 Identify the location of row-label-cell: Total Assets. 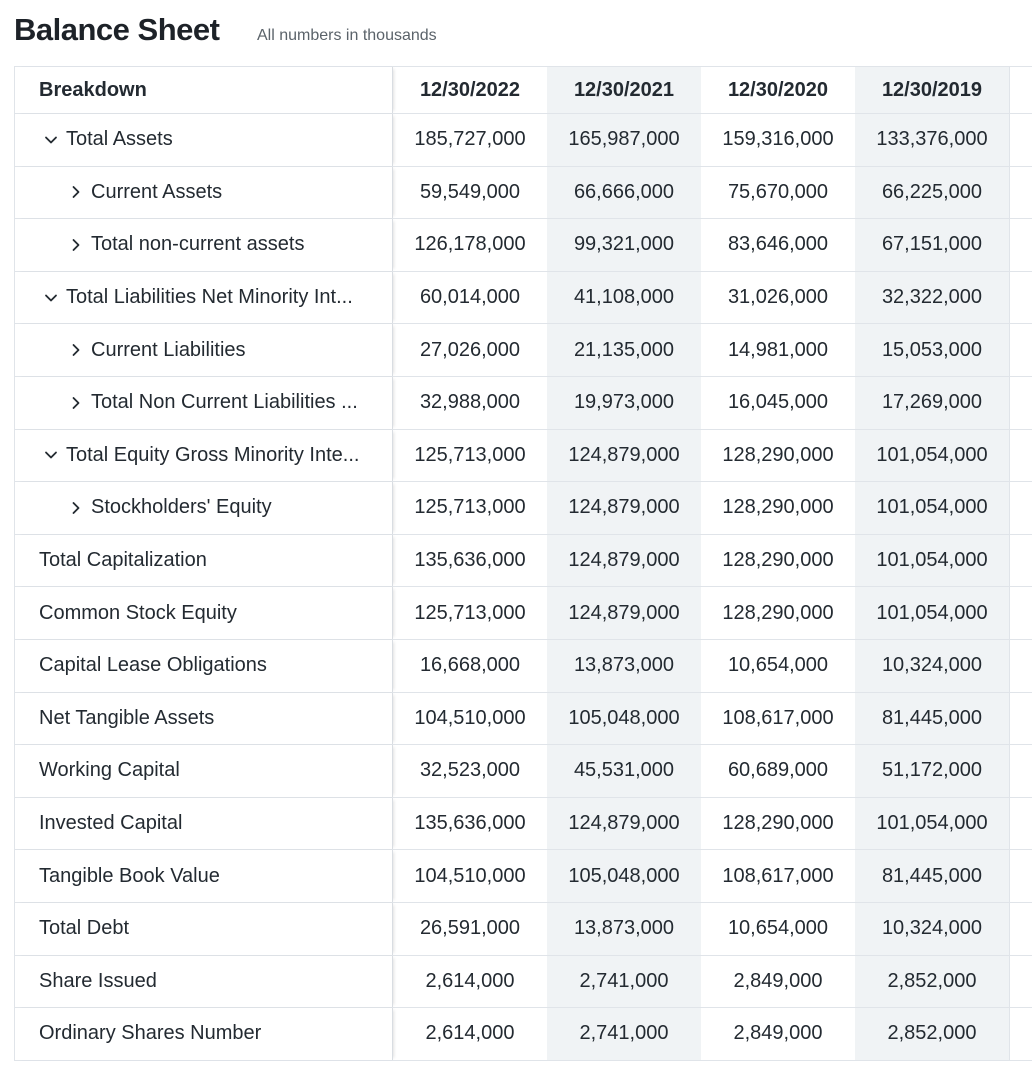
(204, 140).